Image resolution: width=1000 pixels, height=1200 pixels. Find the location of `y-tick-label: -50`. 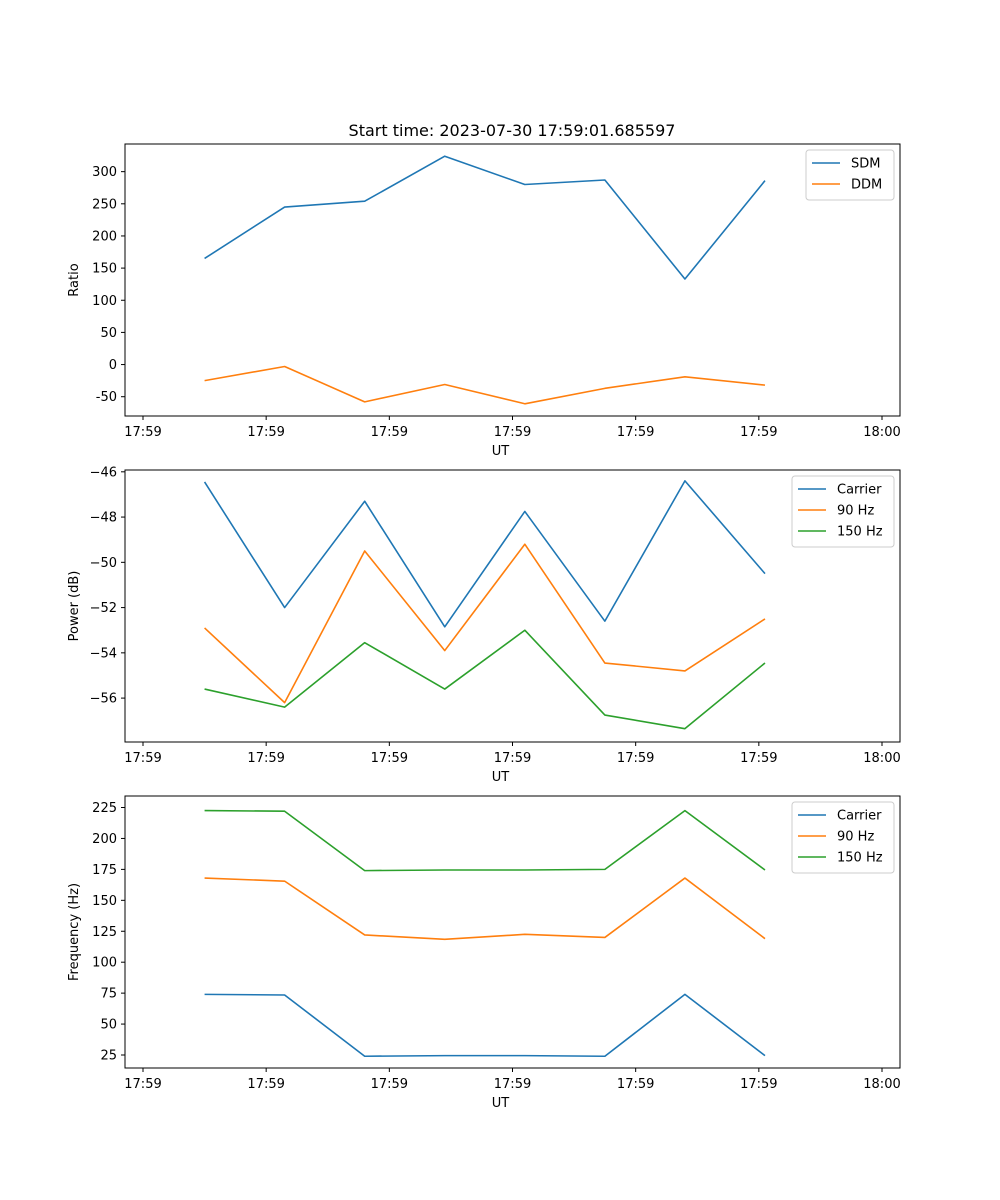

y-tick-label: -50 is located at coordinates (106, 397).